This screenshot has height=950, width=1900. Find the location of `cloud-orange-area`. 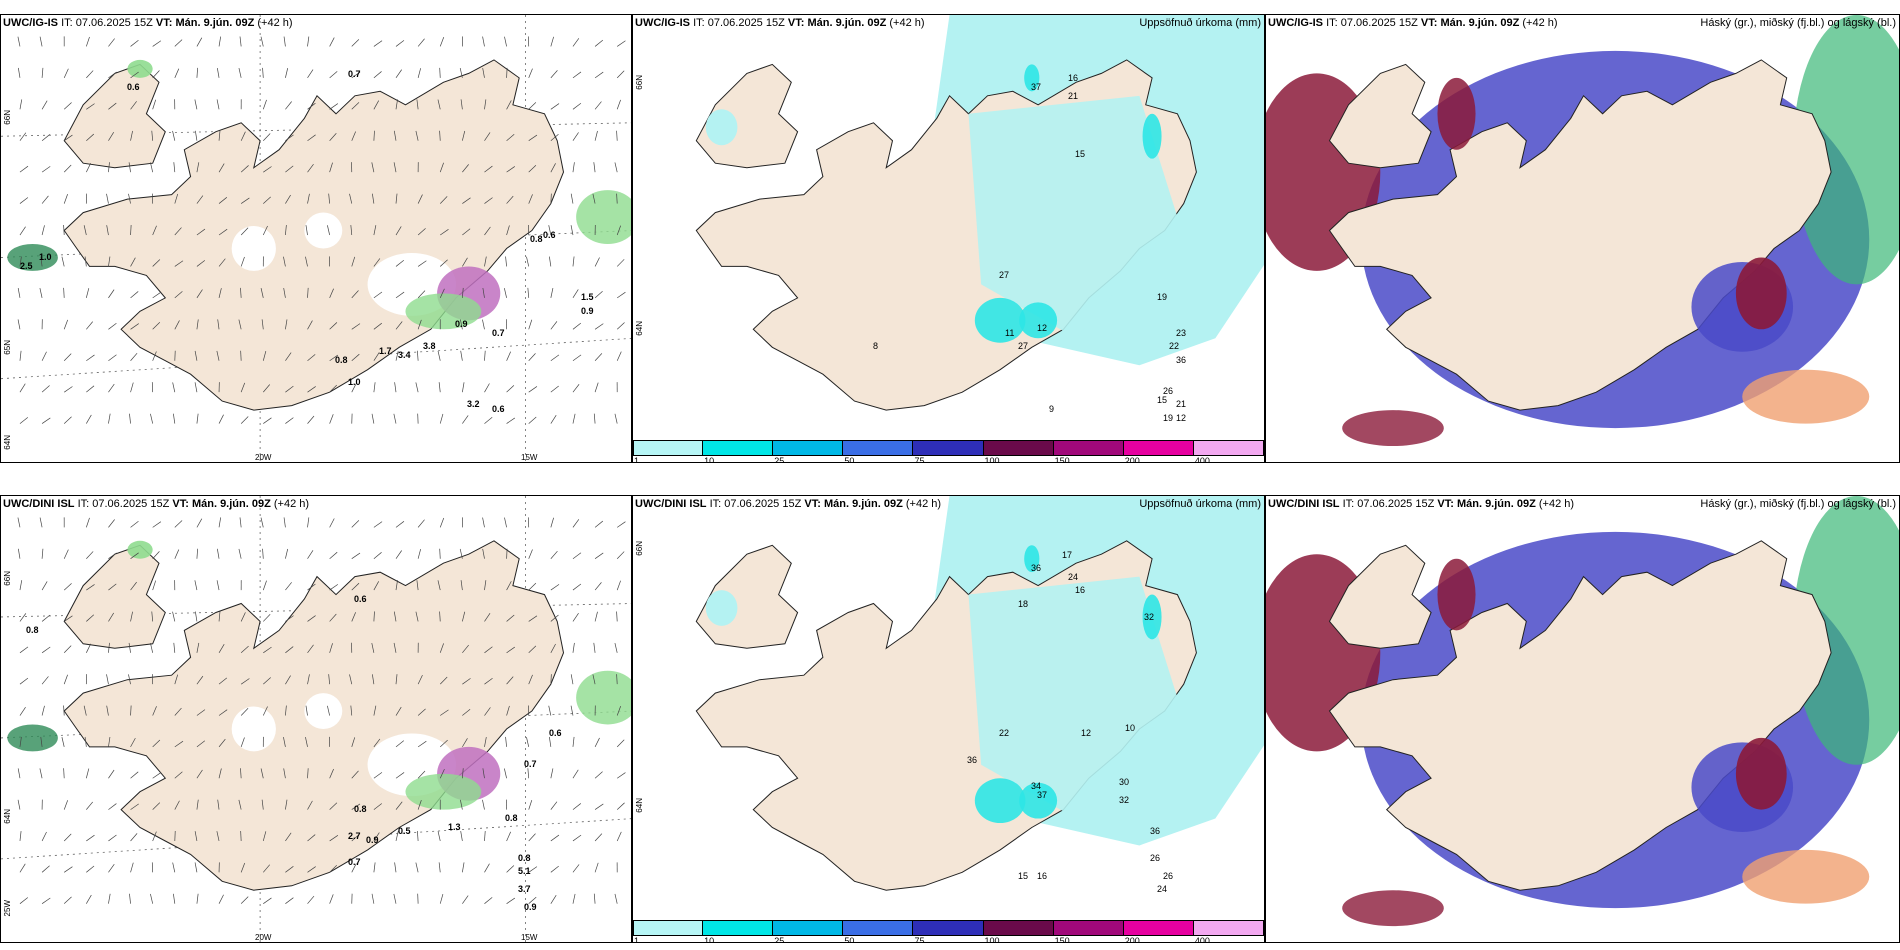

cloud-orange-area is located at coordinates (1806, 396).